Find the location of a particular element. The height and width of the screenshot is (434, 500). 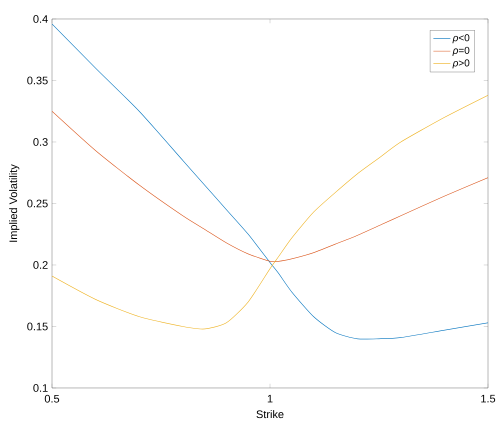

y-axis-title: Implied Volatility is located at coordinates (14, 203).